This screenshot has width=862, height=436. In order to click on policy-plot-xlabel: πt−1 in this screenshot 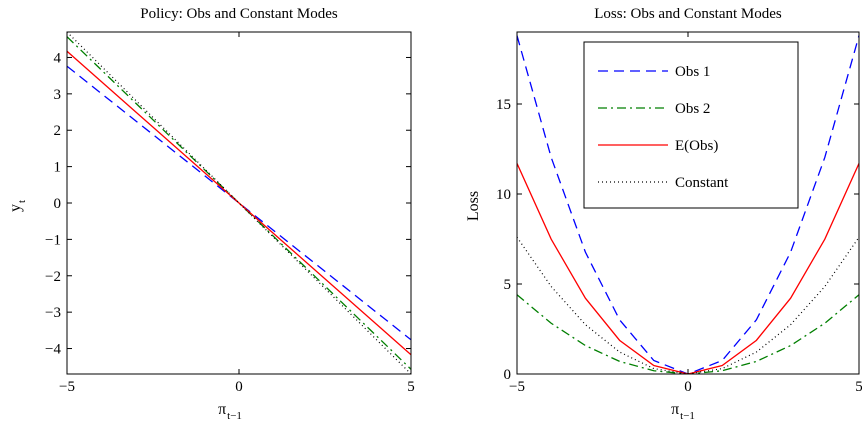, I will do `click(230, 411)`.